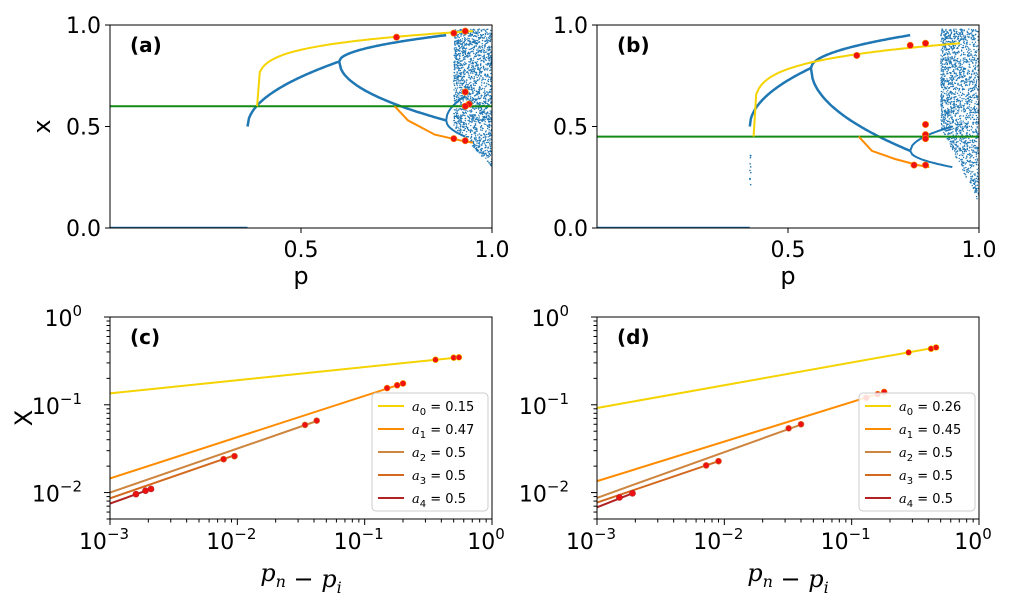 This screenshot has width=1016, height=600. Describe the element at coordinates (146, 45) in the screenshot. I see `panel-label: (a)` at that location.